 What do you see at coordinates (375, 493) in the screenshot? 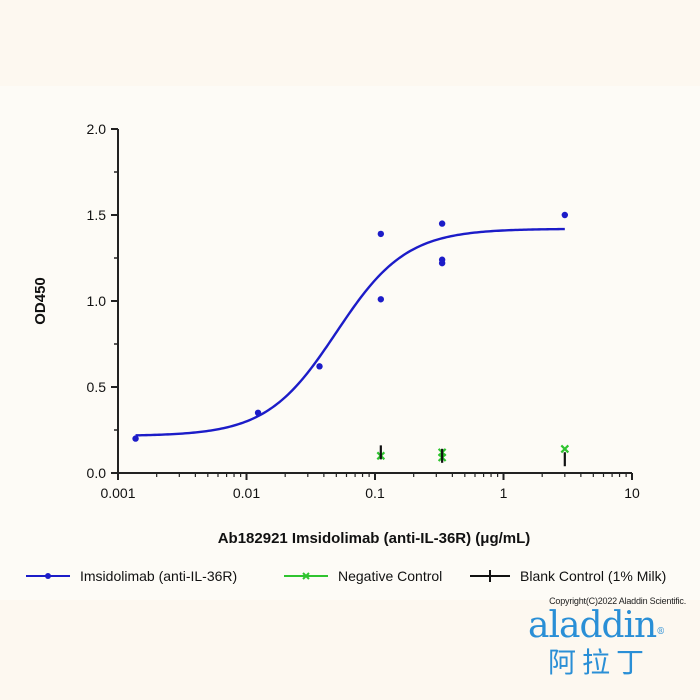
I see `x-tick-label: 0.1` at bounding box center [375, 493].